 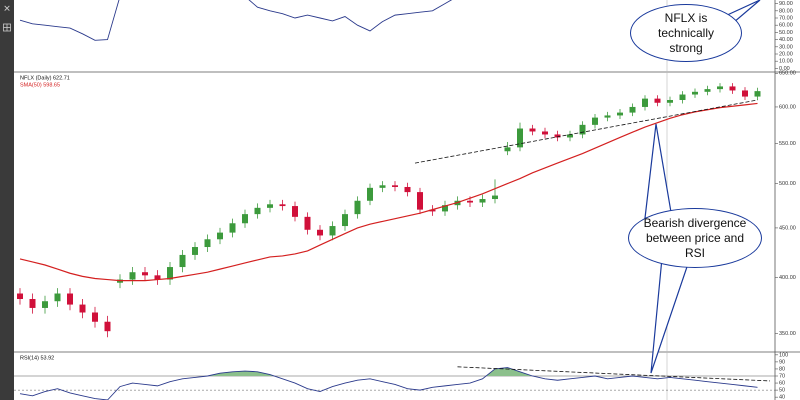 I want to click on y-tick-label: 70.00, so click(x=786, y=18).